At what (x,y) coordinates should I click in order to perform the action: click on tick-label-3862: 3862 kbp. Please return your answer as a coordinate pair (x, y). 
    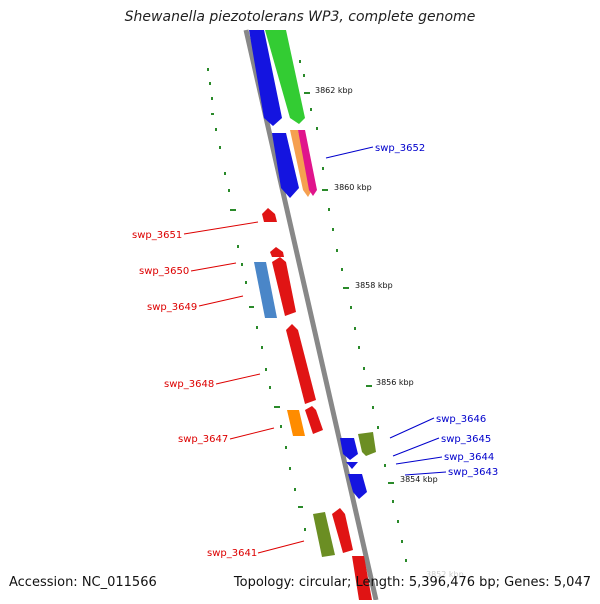
    Looking at the image, I should click on (334, 90).